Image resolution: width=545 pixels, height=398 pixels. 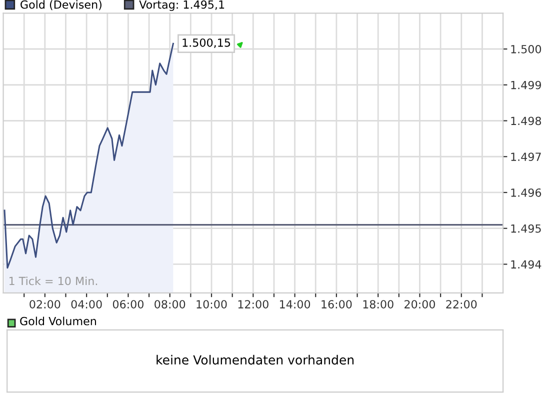 I want to click on x-tick-label: 18:00, so click(x=378, y=304).